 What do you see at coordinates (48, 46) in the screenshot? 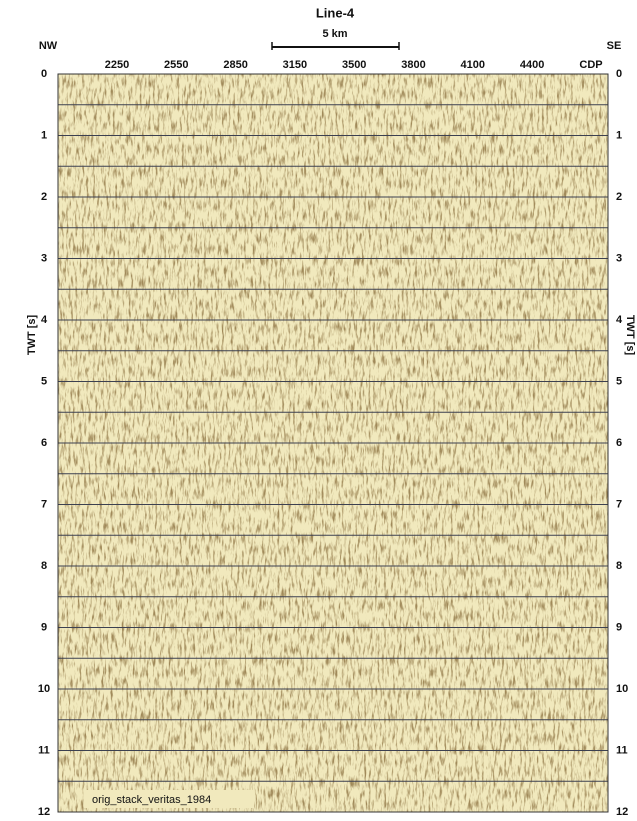
I see `direction-label: NW` at bounding box center [48, 46].